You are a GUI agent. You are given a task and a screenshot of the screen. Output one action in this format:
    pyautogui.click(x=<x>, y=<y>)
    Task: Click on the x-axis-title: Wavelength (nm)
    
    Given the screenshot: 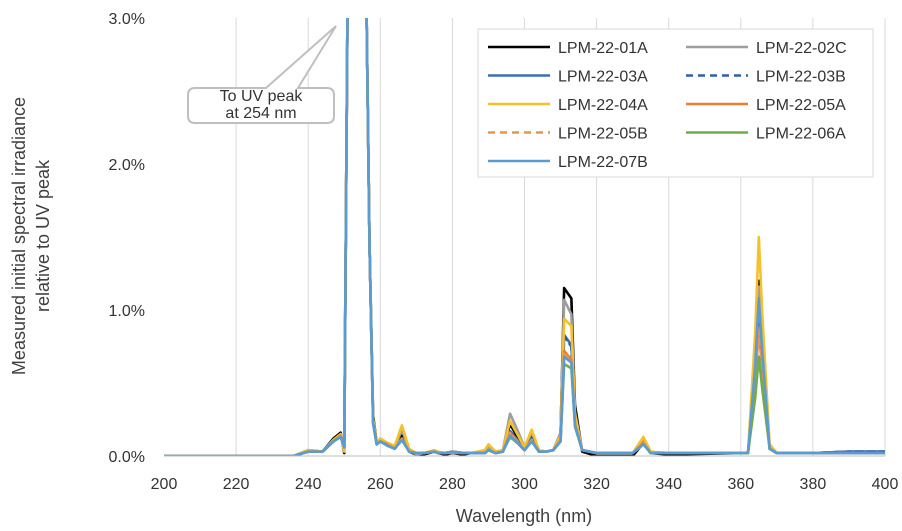 What is the action you would take?
    pyautogui.click(x=524, y=516)
    